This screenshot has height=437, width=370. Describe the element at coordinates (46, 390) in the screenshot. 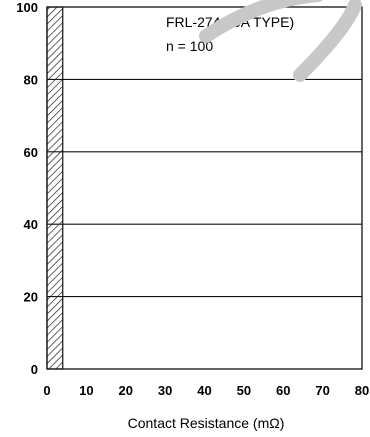

I see `x-tick-label: 0` at that location.